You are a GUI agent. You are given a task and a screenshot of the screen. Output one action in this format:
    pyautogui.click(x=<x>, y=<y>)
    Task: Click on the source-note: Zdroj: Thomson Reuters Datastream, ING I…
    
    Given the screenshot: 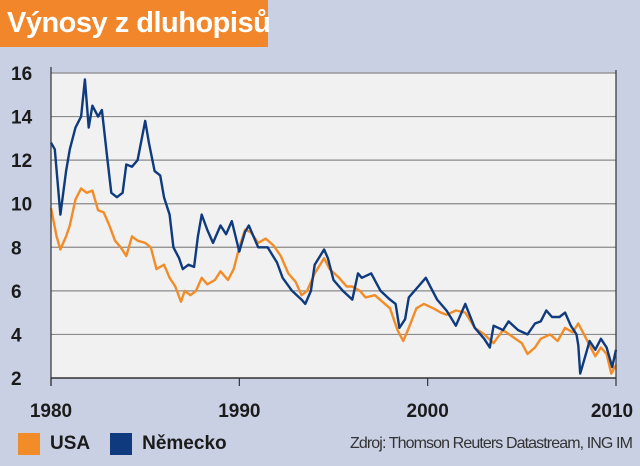 What is the action you would take?
    pyautogui.click(x=491, y=443)
    